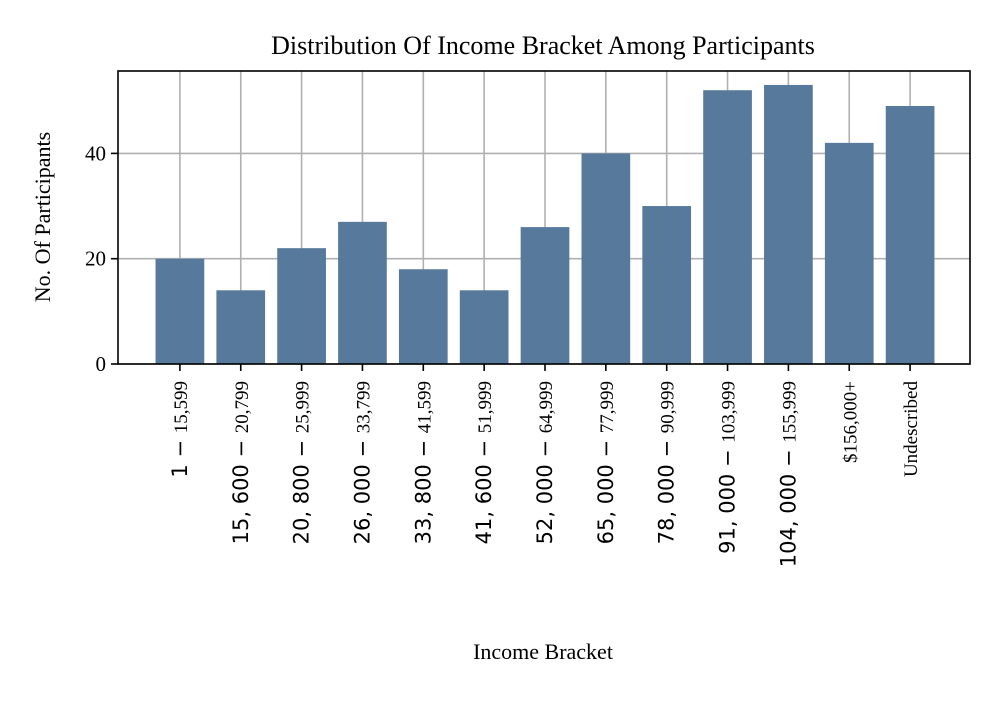  What do you see at coordinates (95, 153) in the screenshot?
I see `y-tick-label: 40` at bounding box center [95, 153].